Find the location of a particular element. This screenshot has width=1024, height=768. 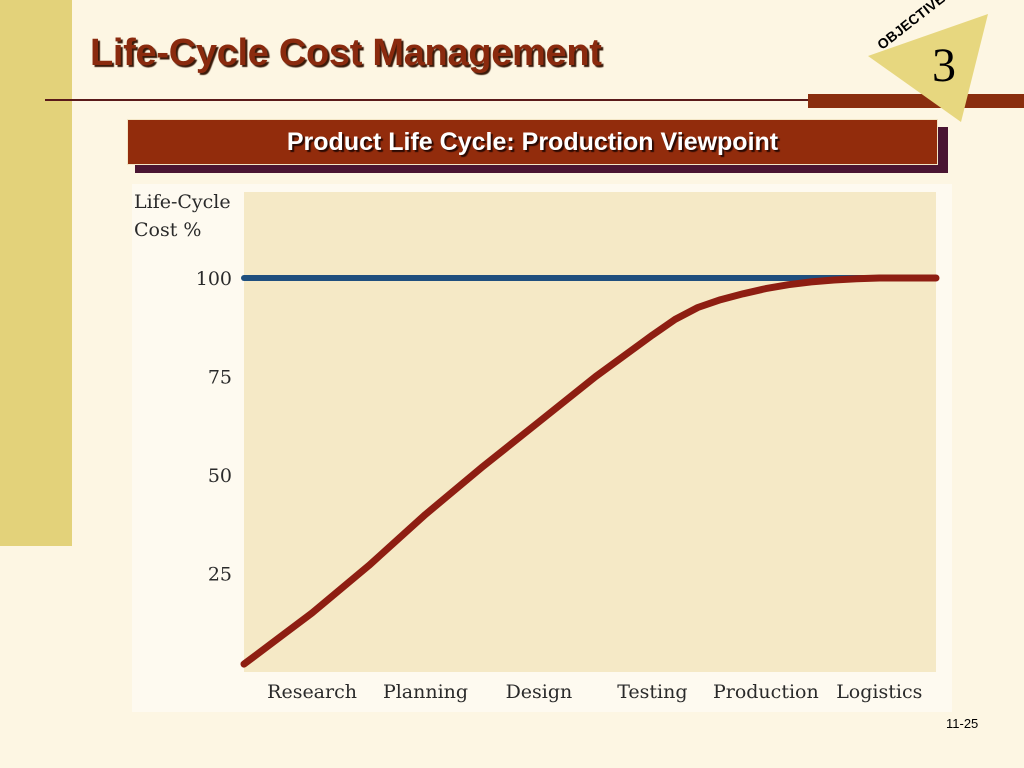

objective-badge is located at coordinates (928, 68).